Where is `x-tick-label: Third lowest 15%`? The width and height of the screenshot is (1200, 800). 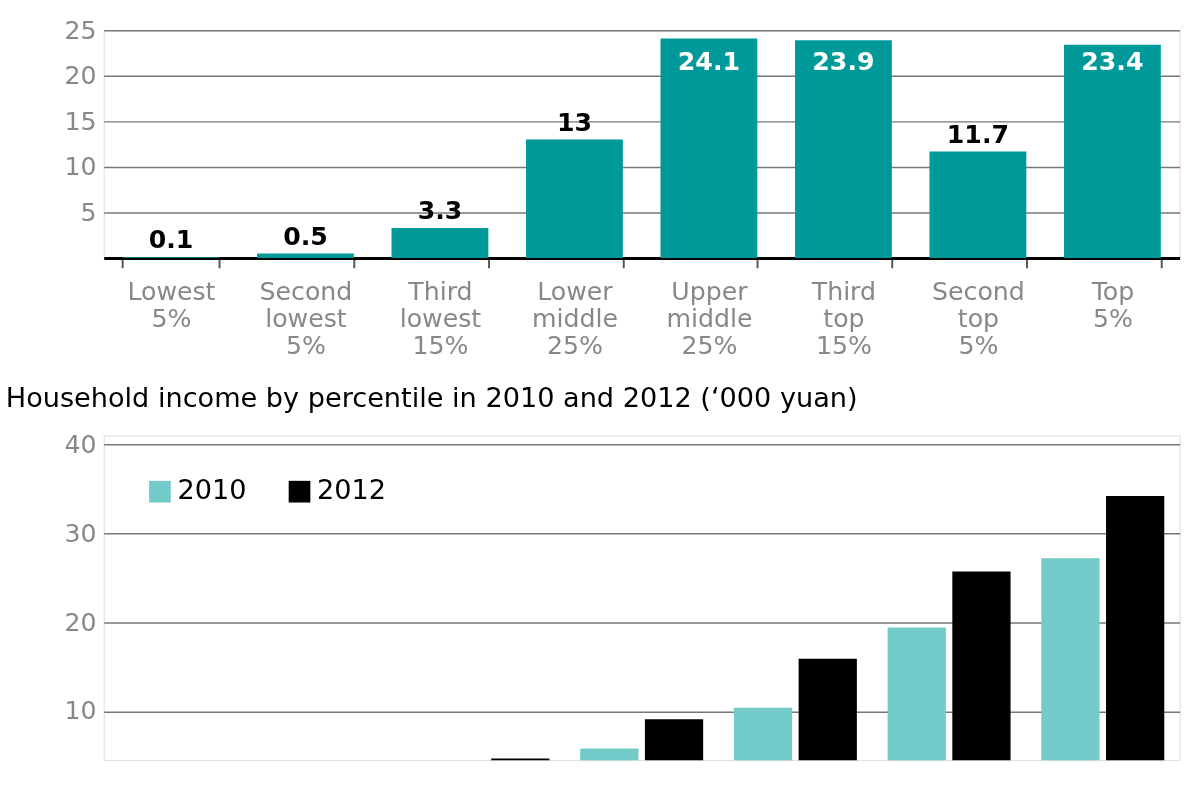 x-tick-label: Third lowest 15% is located at coordinates (440, 319).